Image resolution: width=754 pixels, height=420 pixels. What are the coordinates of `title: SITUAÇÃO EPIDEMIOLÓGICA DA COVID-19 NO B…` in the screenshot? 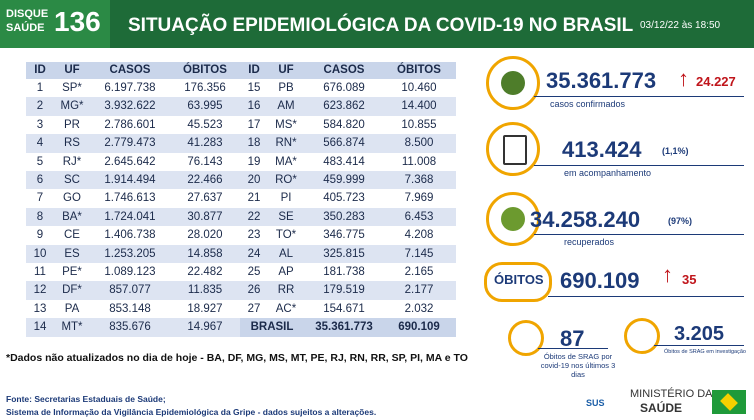 It's located at (381, 25).